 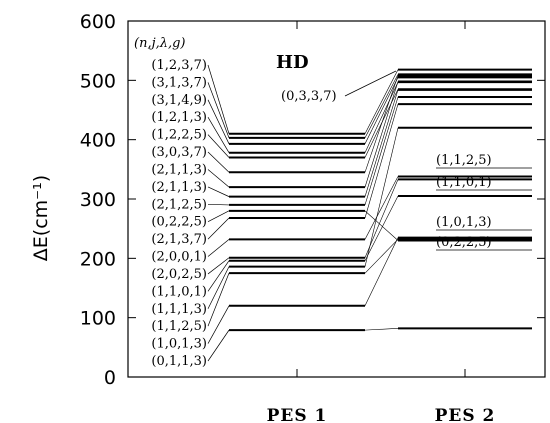 I want to click on level-label: (0,2,2,5), so click(x=179, y=222).